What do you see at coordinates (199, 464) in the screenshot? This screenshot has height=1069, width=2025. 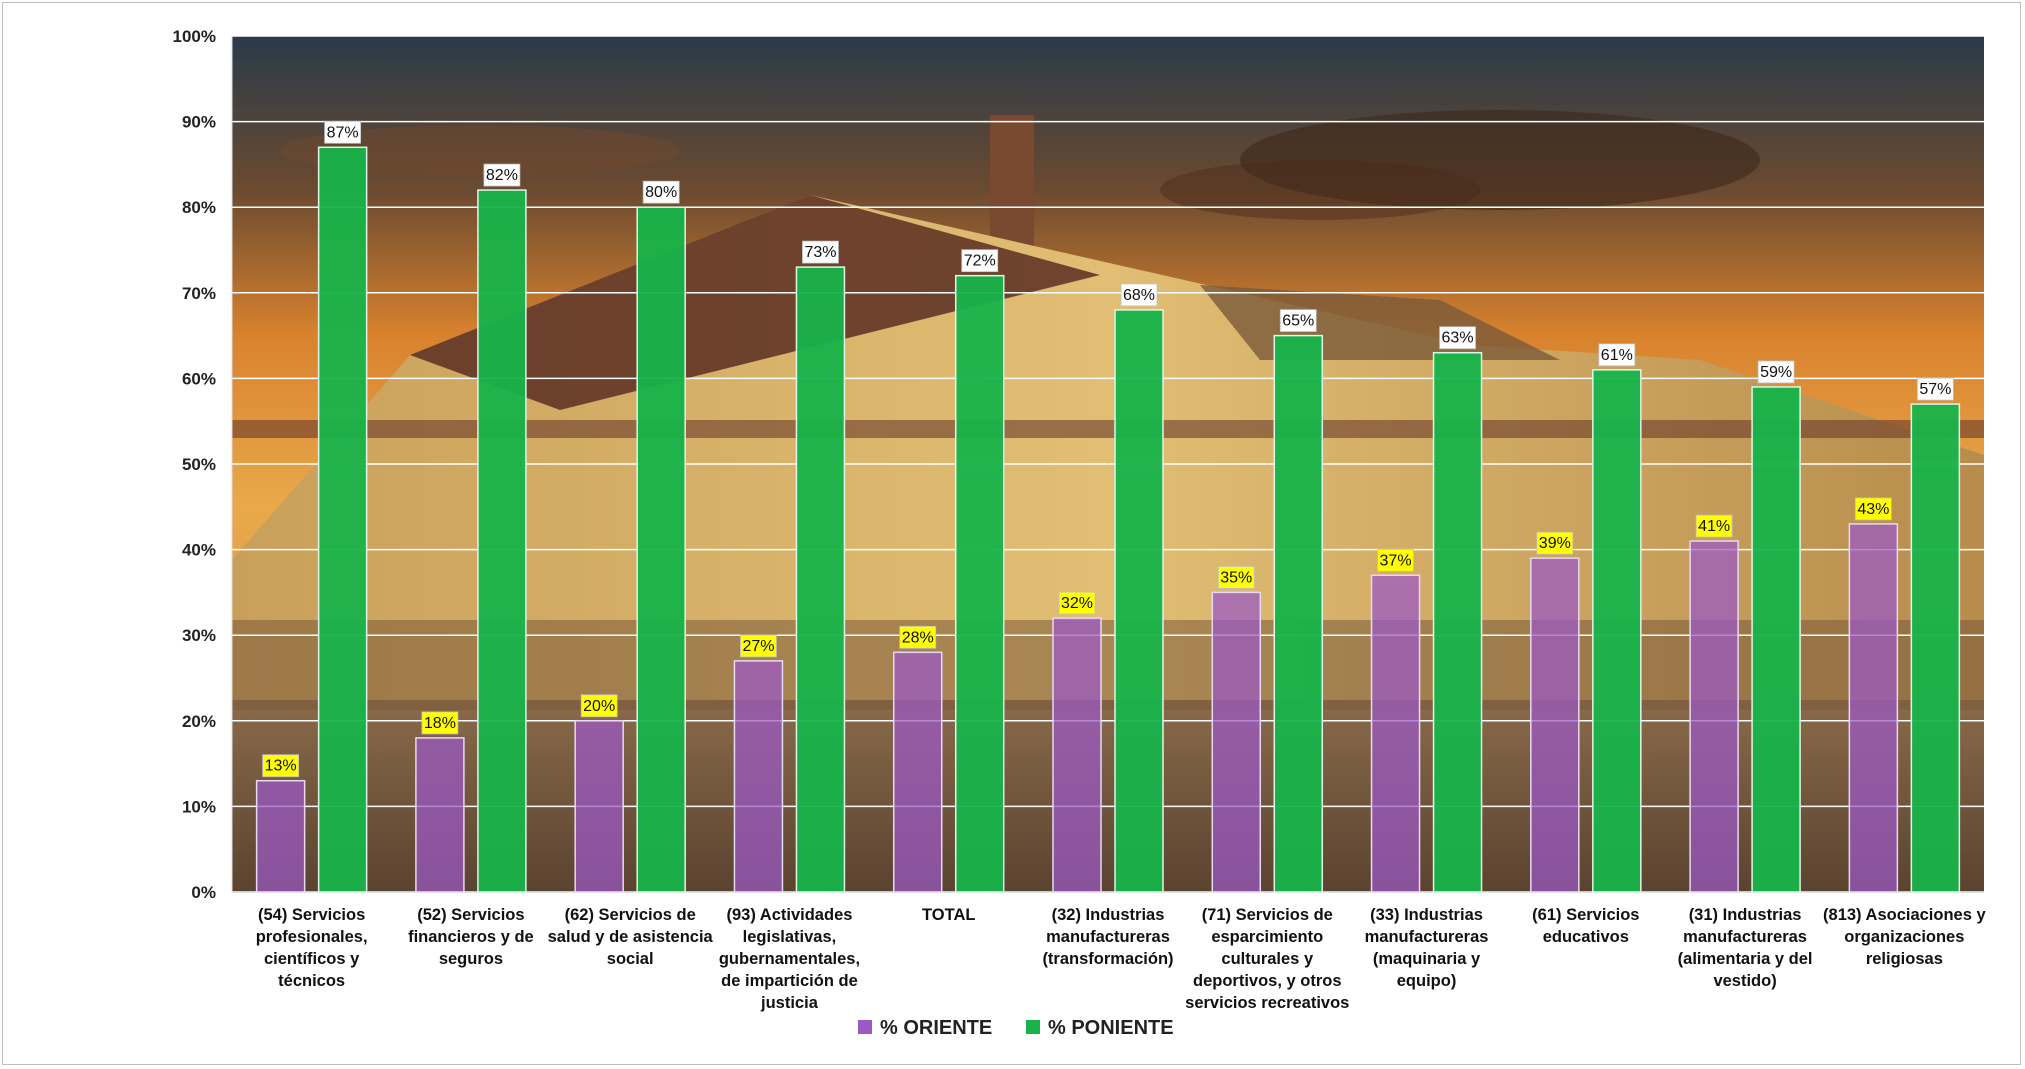 I see `y-tick-label: 50%` at bounding box center [199, 464].